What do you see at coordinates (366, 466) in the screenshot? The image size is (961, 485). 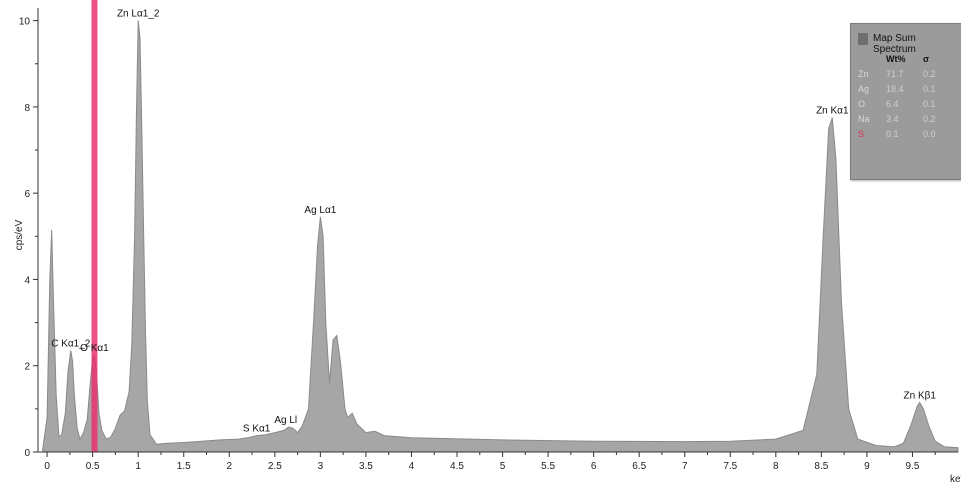 I see `x-tick-label: 3.5` at bounding box center [366, 466].